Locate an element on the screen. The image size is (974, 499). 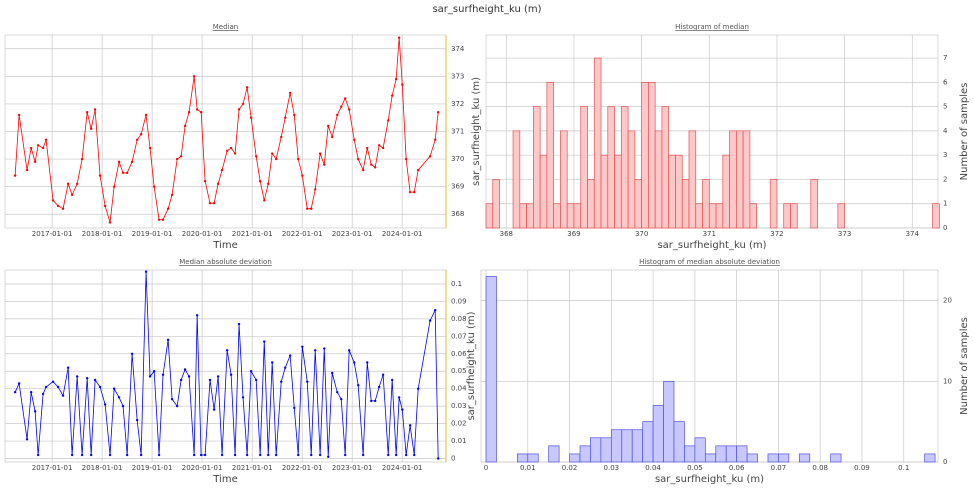
x-tick-label: 0.03 is located at coordinates (612, 468).